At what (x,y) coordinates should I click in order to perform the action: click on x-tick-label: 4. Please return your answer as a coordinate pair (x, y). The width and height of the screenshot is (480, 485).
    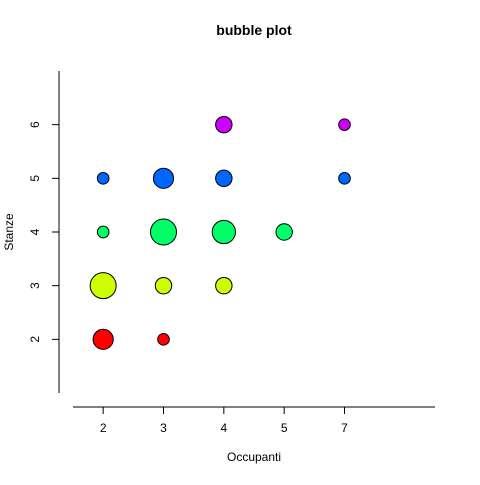
    Looking at the image, I should click on (223, 428).